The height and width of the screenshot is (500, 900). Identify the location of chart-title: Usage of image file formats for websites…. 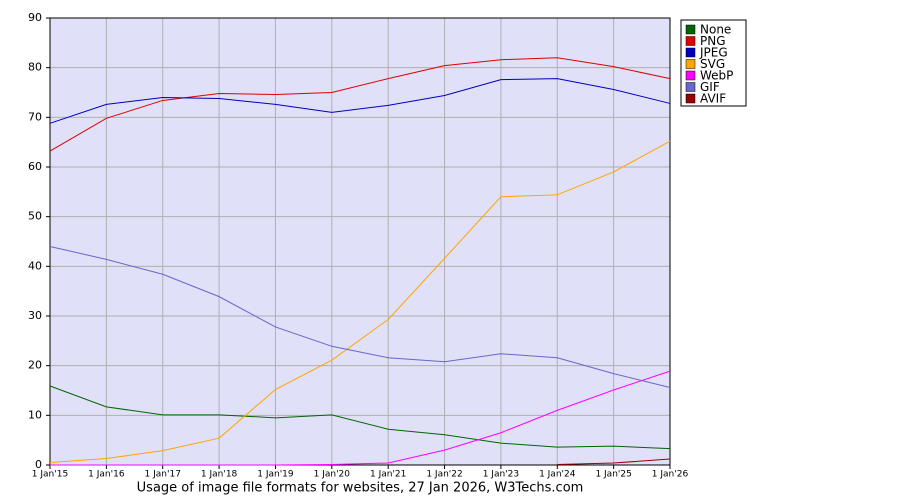
(360, 488).